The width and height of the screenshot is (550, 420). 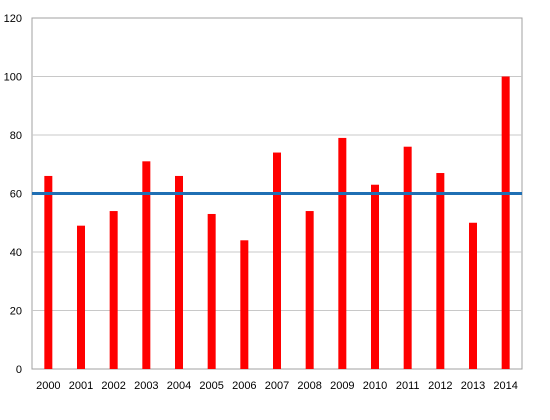 What do you see at coordinates (16, 312) in the screenshot?
I see `y-tick-label: 20` at bounding box center [16, 312].